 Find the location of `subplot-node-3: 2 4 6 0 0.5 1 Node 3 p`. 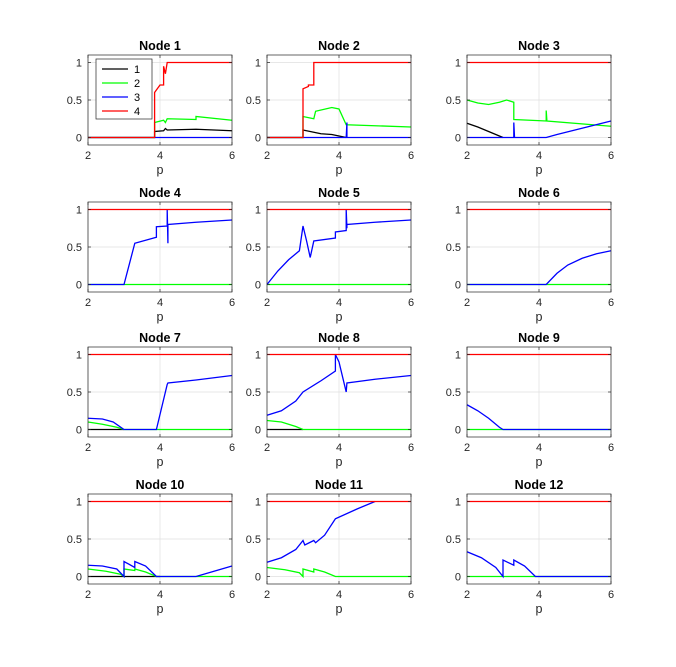

subplot-node-3: 2 4 6 0 0.5 1 Node 3 p is located at coordinates (530, 108).